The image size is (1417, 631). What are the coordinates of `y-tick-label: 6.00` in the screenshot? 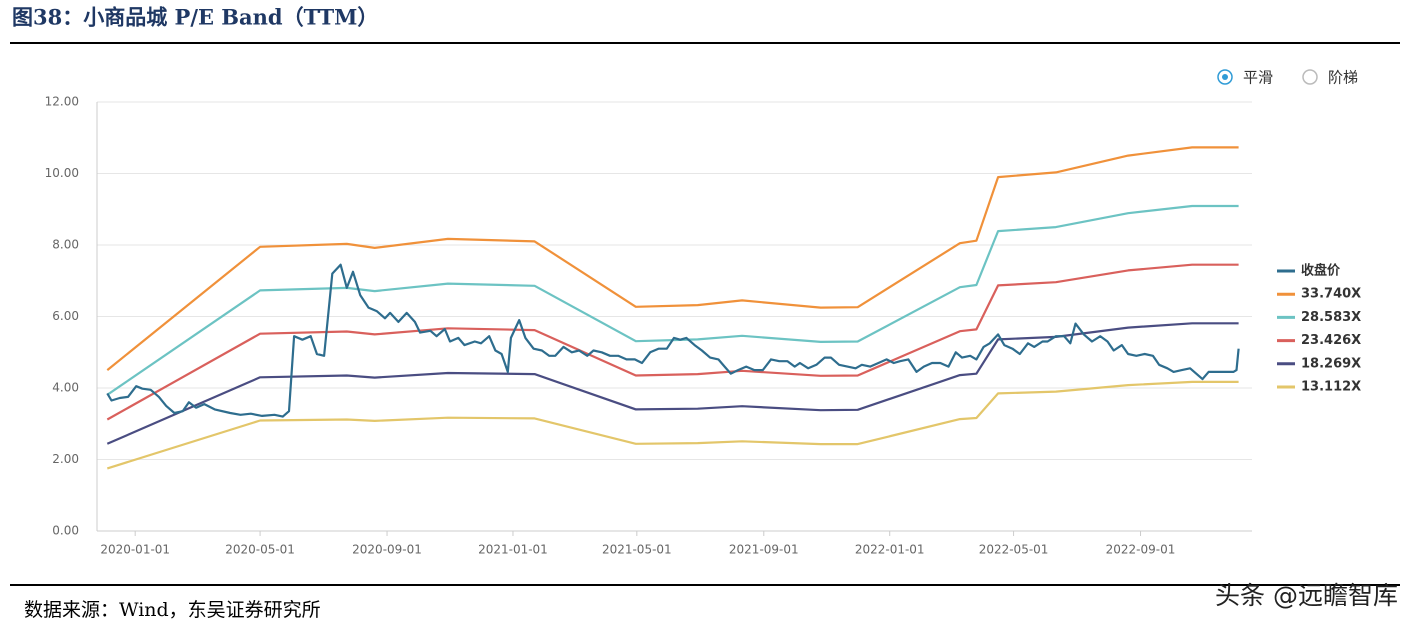 It's located at (65, 316).